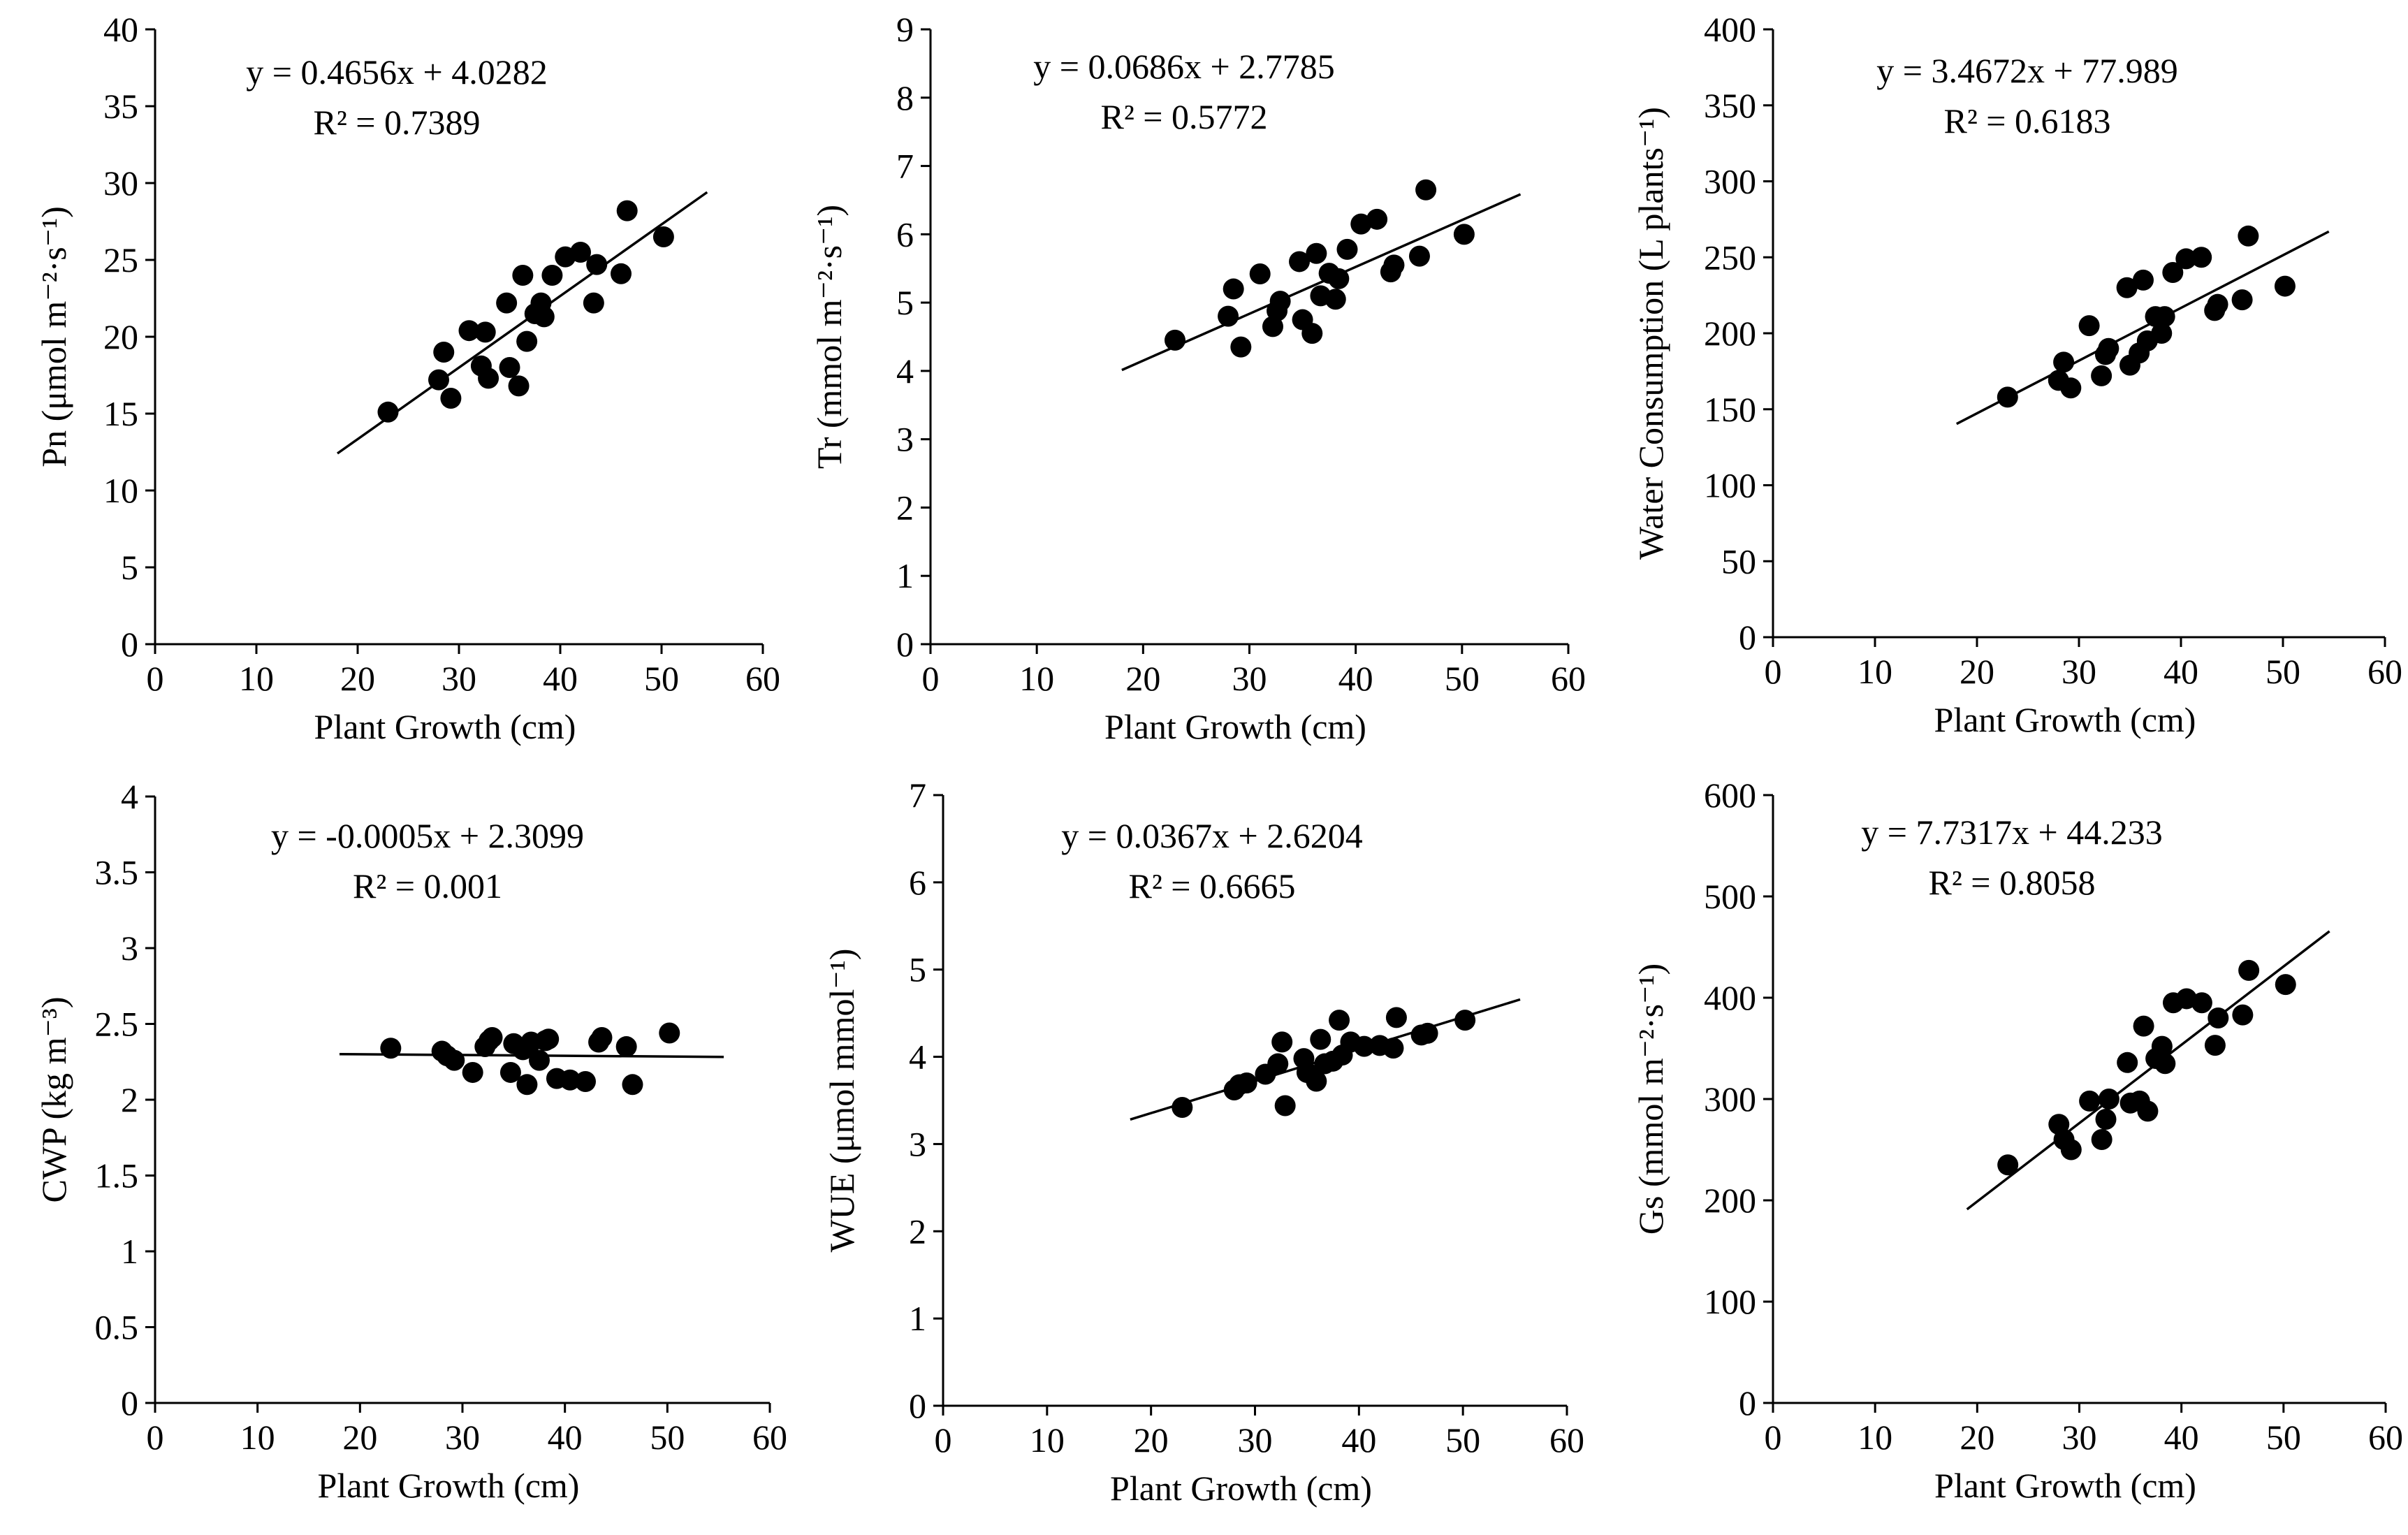  I want to click on y-tick-label: 150, so click(1730, 409).